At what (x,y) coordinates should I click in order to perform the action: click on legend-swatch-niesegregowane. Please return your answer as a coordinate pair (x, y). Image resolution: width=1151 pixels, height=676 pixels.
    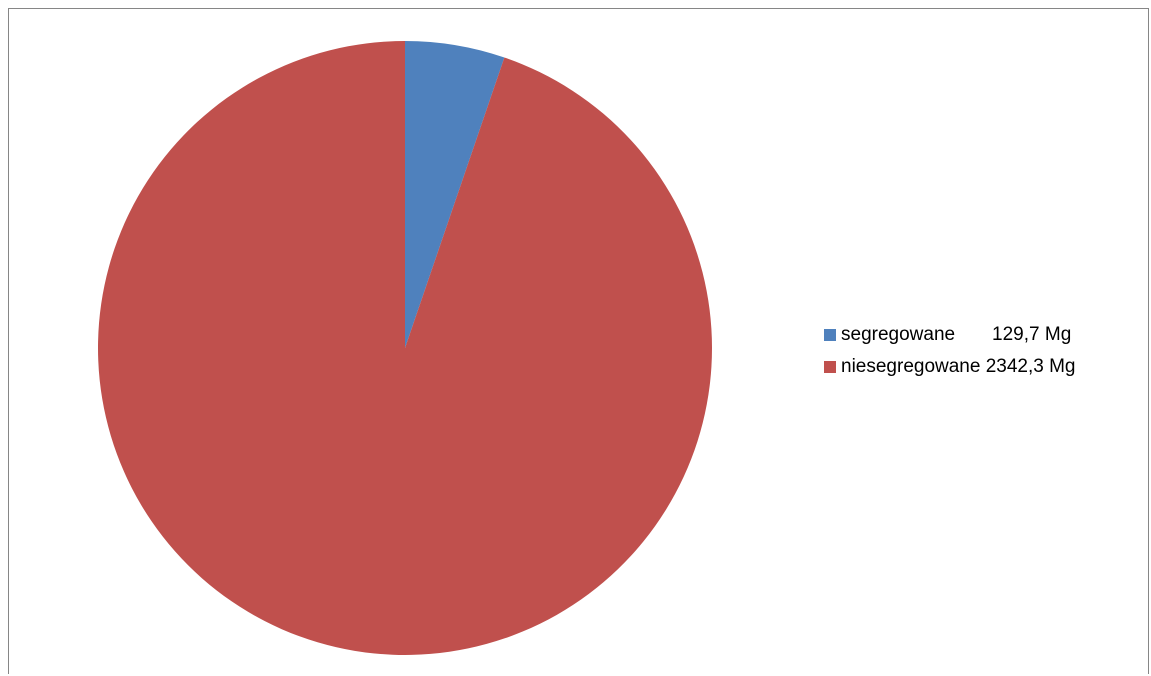
    Looking at the image, I should click on (830, 367).